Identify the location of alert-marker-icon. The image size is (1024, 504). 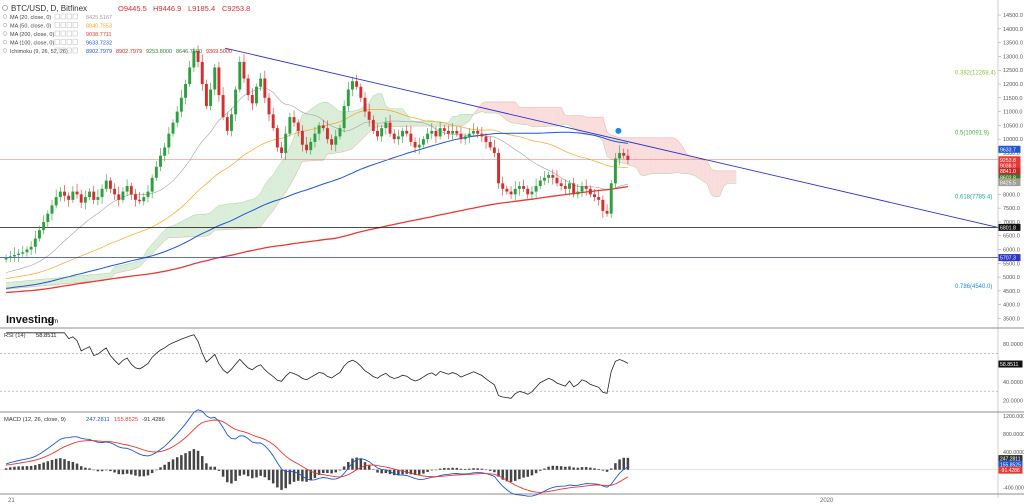
(618, 130).